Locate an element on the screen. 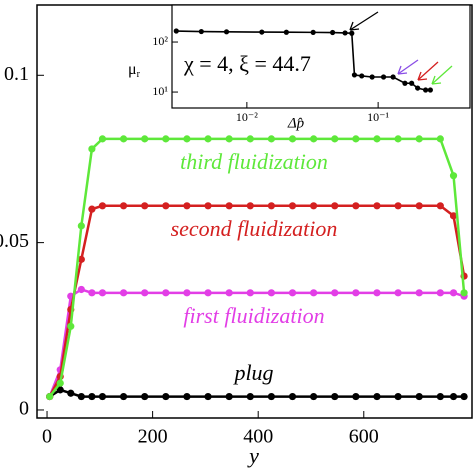 Image resolution: width=474 pixels, height=474 pixels. series-label: third fluidization is located at coordinates (254, 161).